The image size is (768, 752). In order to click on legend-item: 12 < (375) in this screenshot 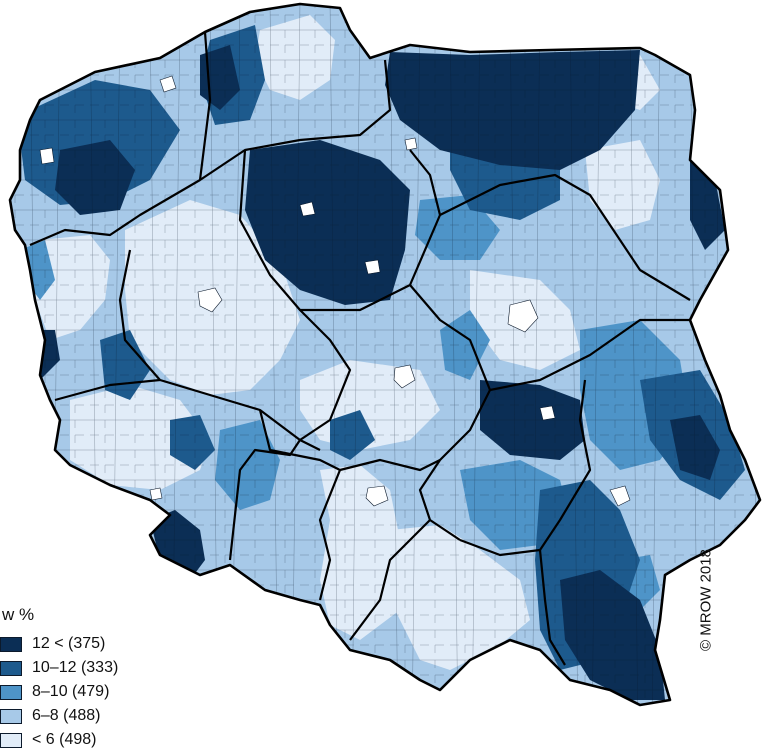, I will do `click(80, 644)`.